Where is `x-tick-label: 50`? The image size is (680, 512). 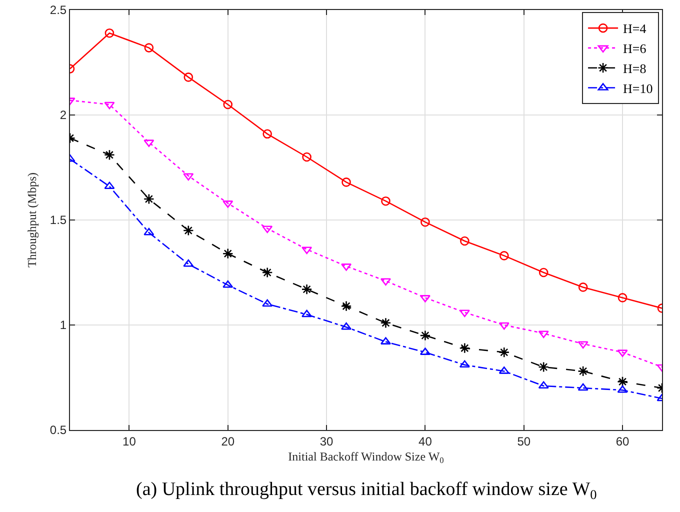 x-tick-label: 50 is located at coordinates (524, 441).